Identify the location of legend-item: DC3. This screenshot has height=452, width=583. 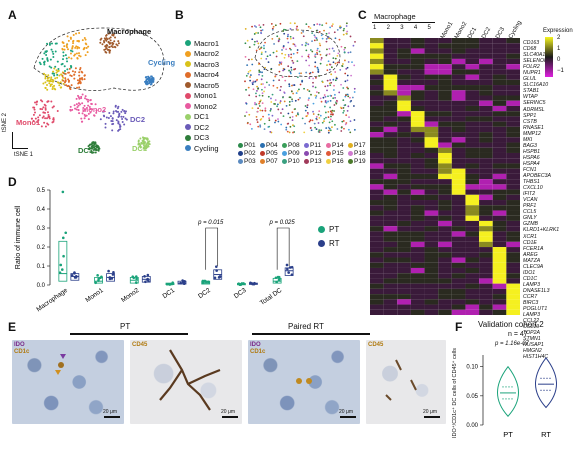
(202, 138).